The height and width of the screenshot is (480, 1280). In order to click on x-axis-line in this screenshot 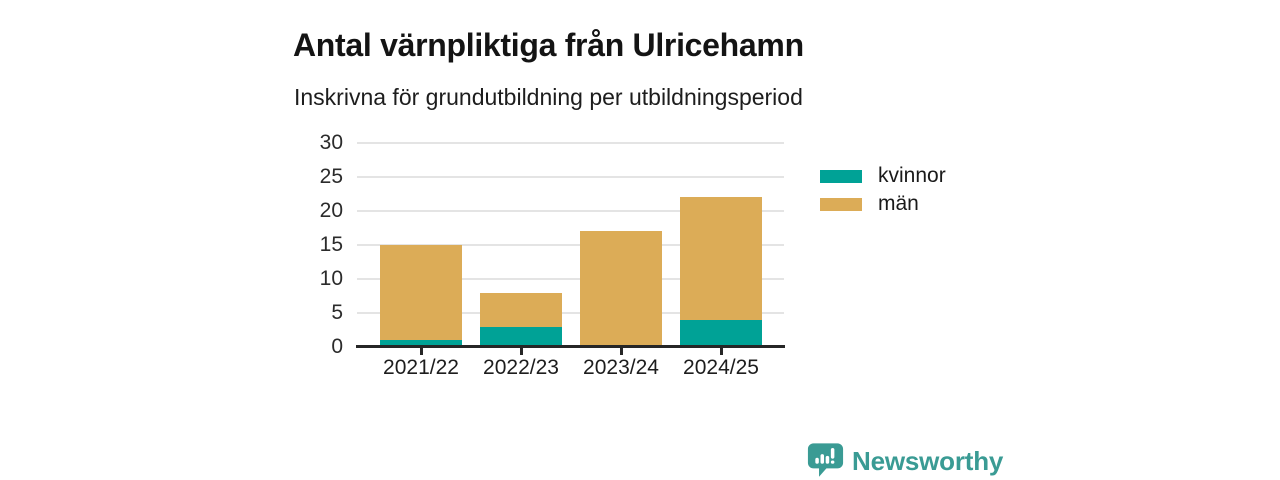, I will do `click(570, 346)`.